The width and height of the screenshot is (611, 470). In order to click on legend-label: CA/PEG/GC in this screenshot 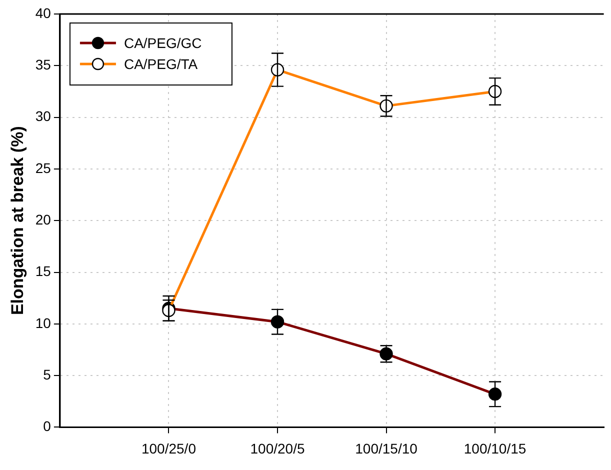, I will do `click(163, 42)`.